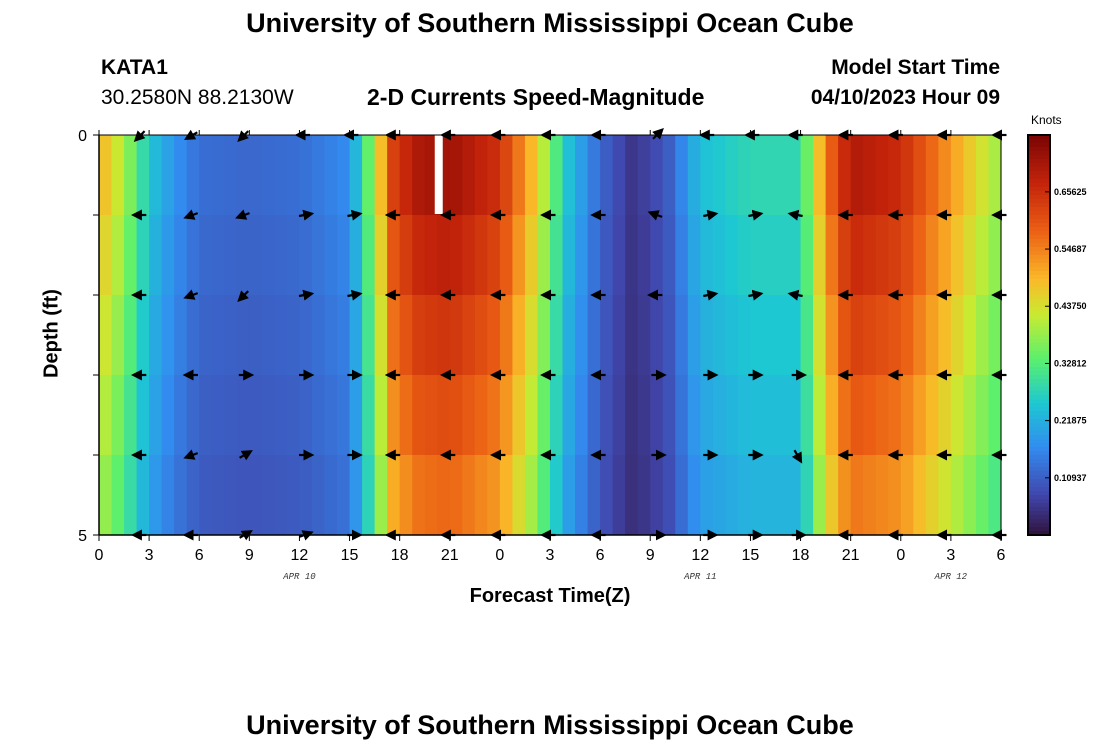 This screenshot has height=750, width=1100. What do you see at coordinates (1070, 363) in the screenshot?
I see `colorbar-tick-label: 0.32812` at bounding box center [1070, 363].